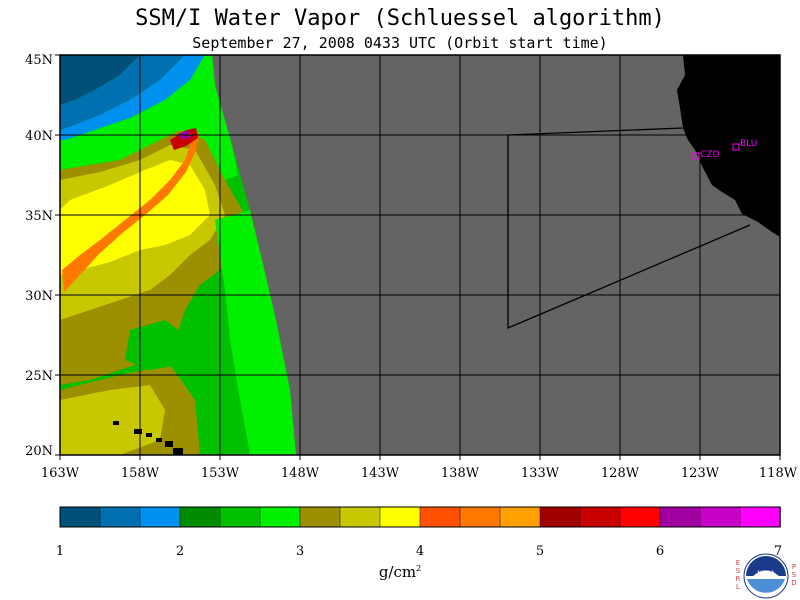 The height and width of the screenshot is (600, 800). What do you see at coordinates (255, 332) in the screenshot?
I see `swath-green-edge` at bounding box center [255, 332].